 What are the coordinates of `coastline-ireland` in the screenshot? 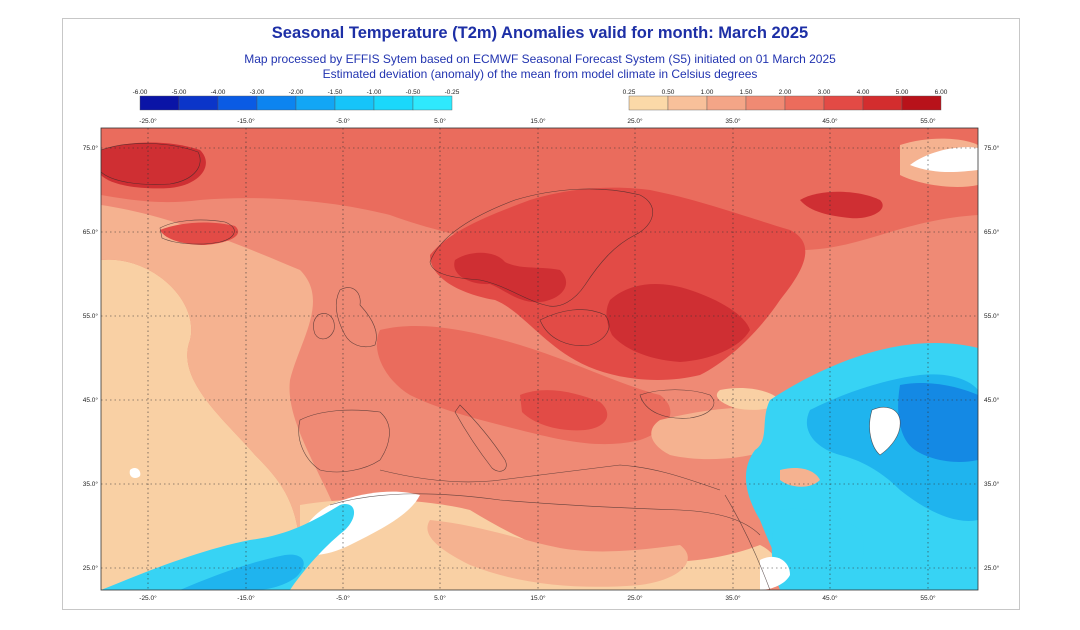 It's located at (324, 326).